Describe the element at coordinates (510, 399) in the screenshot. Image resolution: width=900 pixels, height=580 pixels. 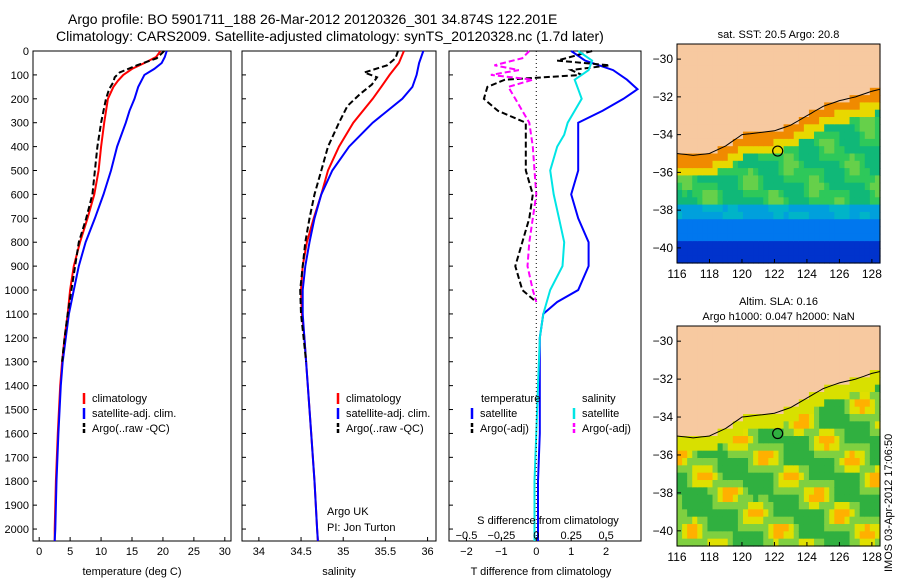
I see `legend-header: temperature` at that location.